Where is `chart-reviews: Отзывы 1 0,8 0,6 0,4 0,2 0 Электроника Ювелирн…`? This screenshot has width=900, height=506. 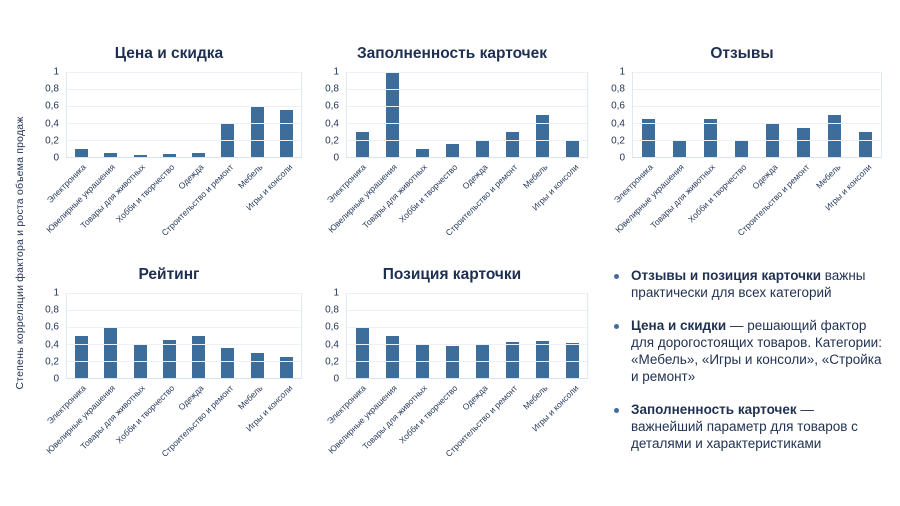 chart-reviews: Отзывы 1 0,8 0,6 0,4 0,2 0 Электроника Ювелирн… is located at coordinates (742, 141).